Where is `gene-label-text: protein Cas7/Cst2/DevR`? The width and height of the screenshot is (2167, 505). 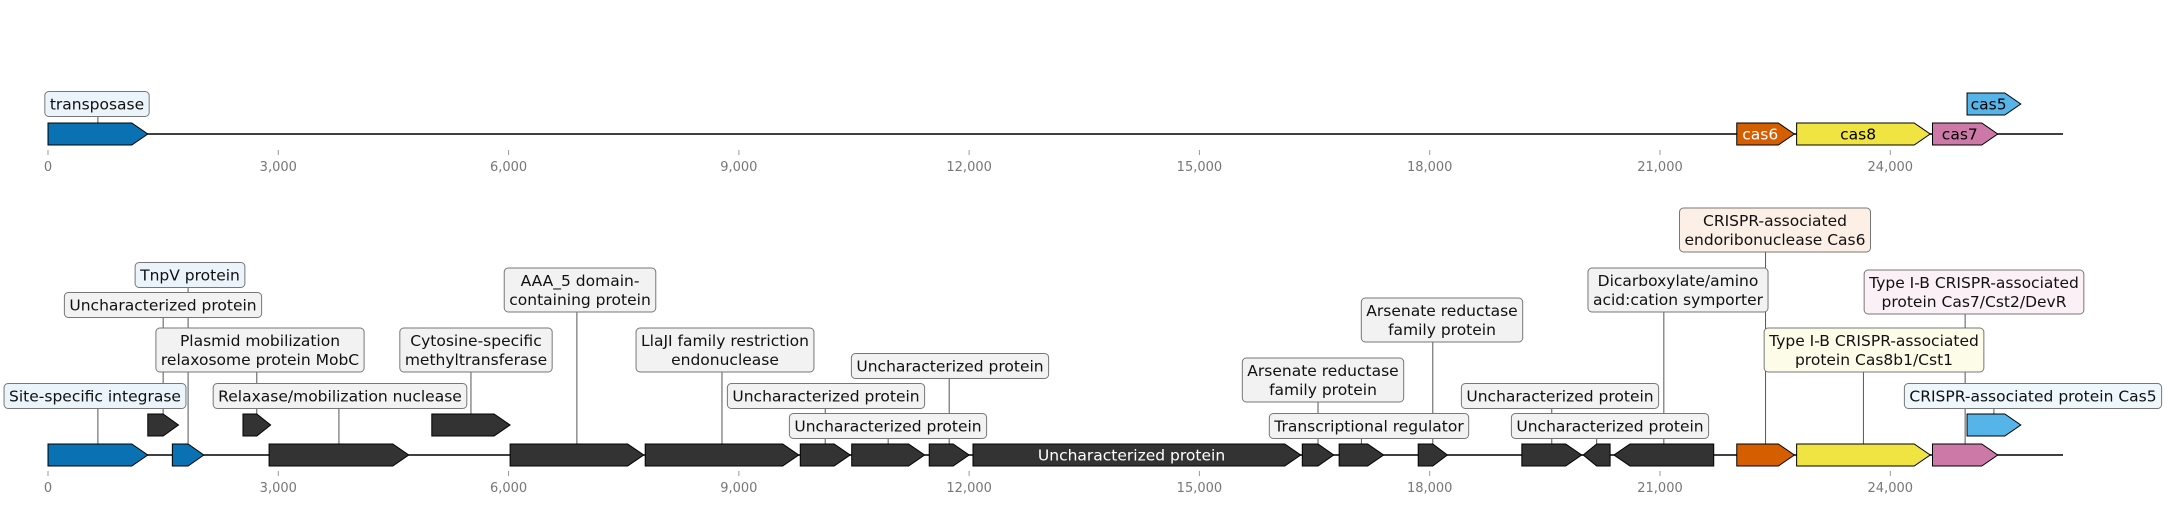 gene-label-text: protein Cas7/Cst2/DevR is located at coordinates (1974, 302).